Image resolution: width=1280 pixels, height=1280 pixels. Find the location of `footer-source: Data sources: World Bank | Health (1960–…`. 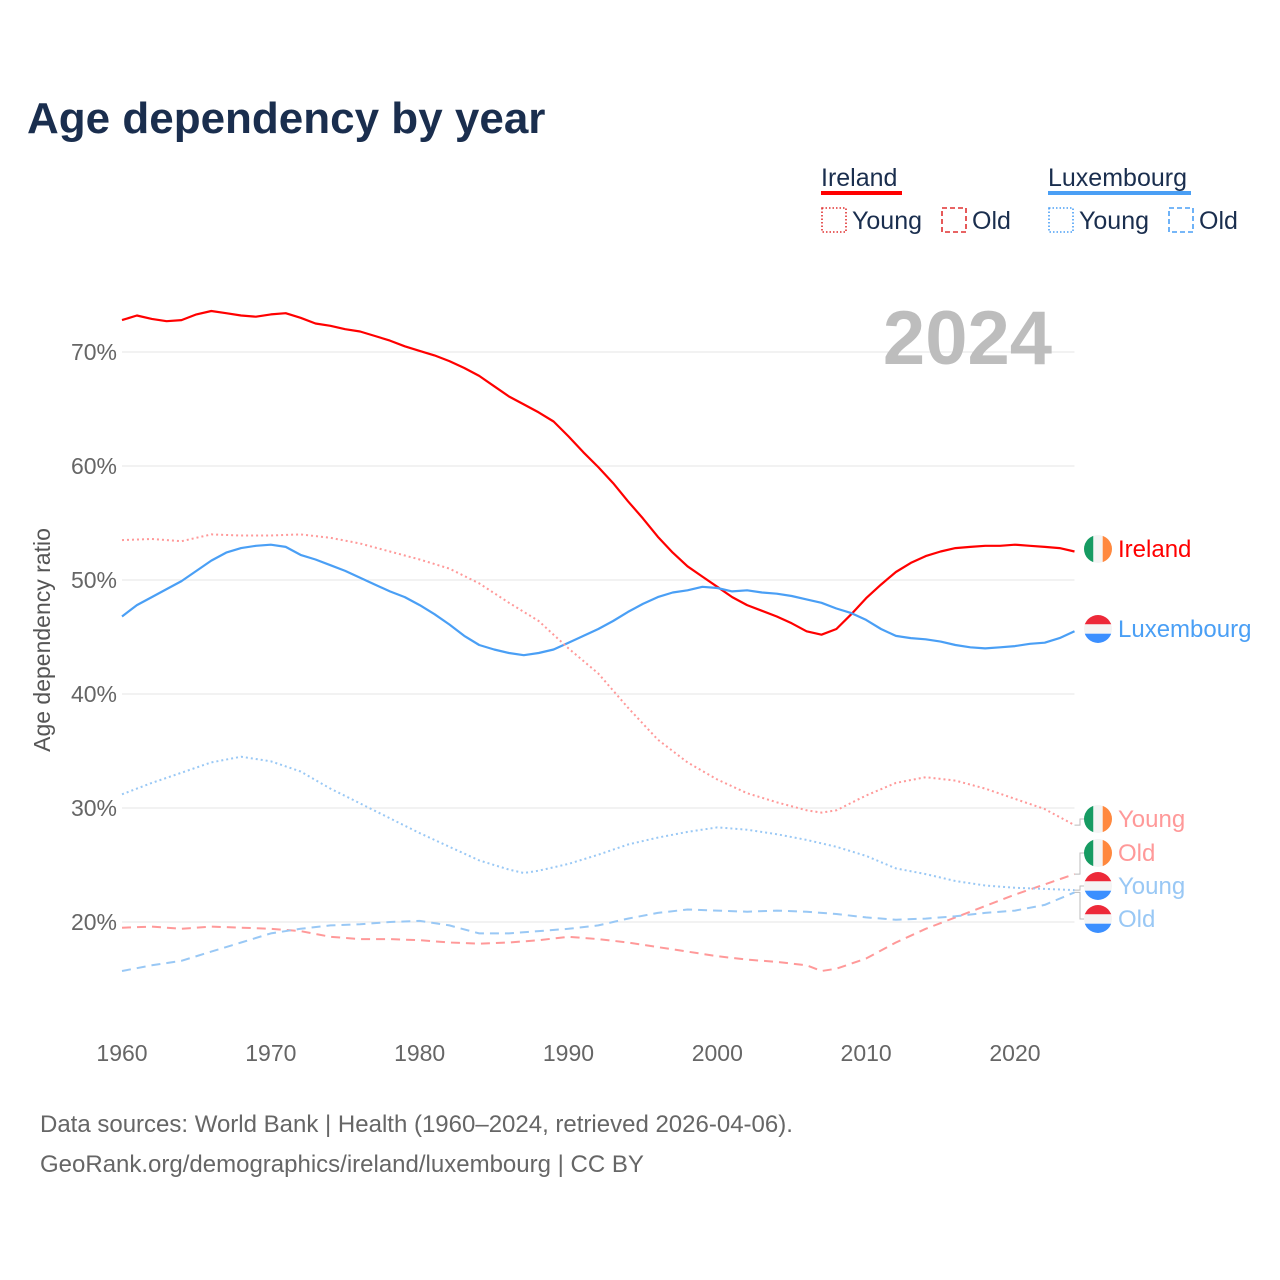

footer-source: Data sources: World Bank | Health (1960–… is located at coordinates (416, 1124).